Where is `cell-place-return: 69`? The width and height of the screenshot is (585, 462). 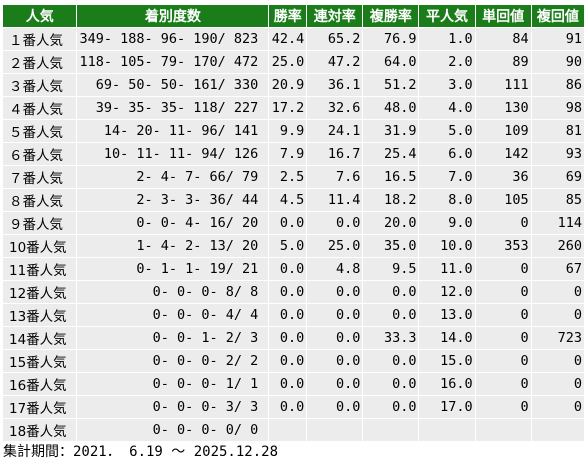 cell-place-return: 69 is located at coordinates (557, 177).